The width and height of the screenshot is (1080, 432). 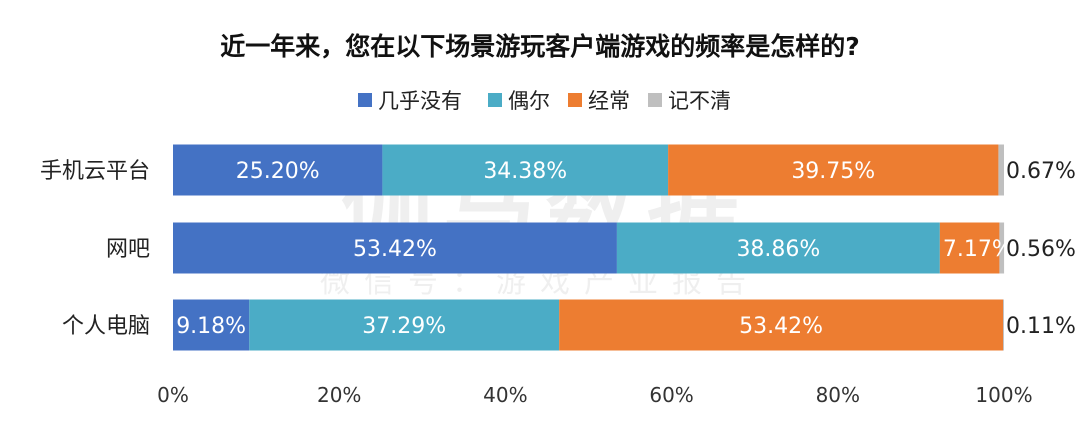 I want to click on x-tick-label-4: 80%, so click(x=838, y=395).